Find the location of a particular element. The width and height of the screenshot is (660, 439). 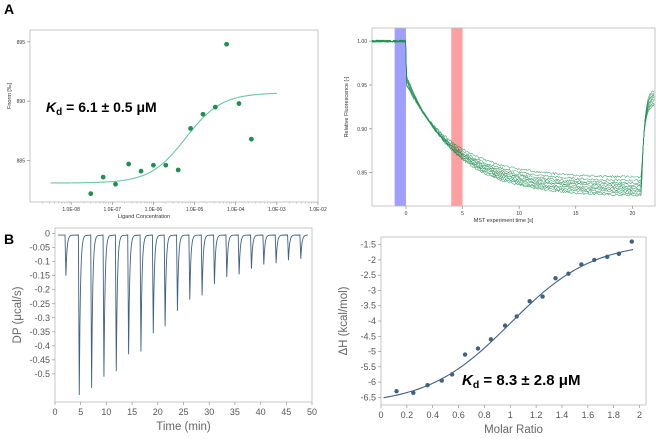

y-tick-label: -0.3 is located at coordinates (42, 318).